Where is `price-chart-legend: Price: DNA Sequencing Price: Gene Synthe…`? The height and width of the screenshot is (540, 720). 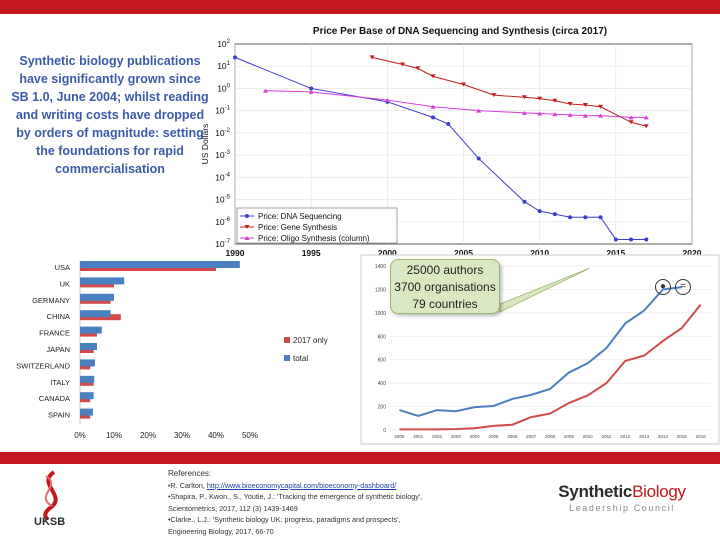 price-chart-legend: Price: DNA Sequencing Price: Gene Synthe… is located at coordinates (317, 225).